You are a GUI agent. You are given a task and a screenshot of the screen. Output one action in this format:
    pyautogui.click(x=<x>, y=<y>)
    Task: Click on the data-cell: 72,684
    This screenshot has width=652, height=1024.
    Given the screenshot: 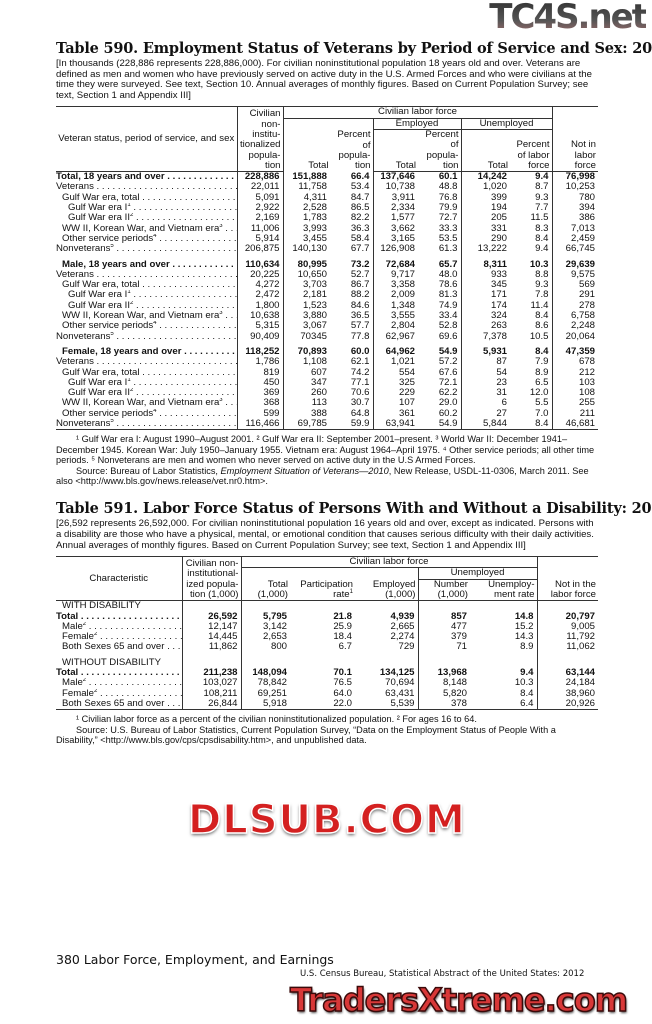 What is the action you would take?
    pyautogui.click(x=395, y=264)
    